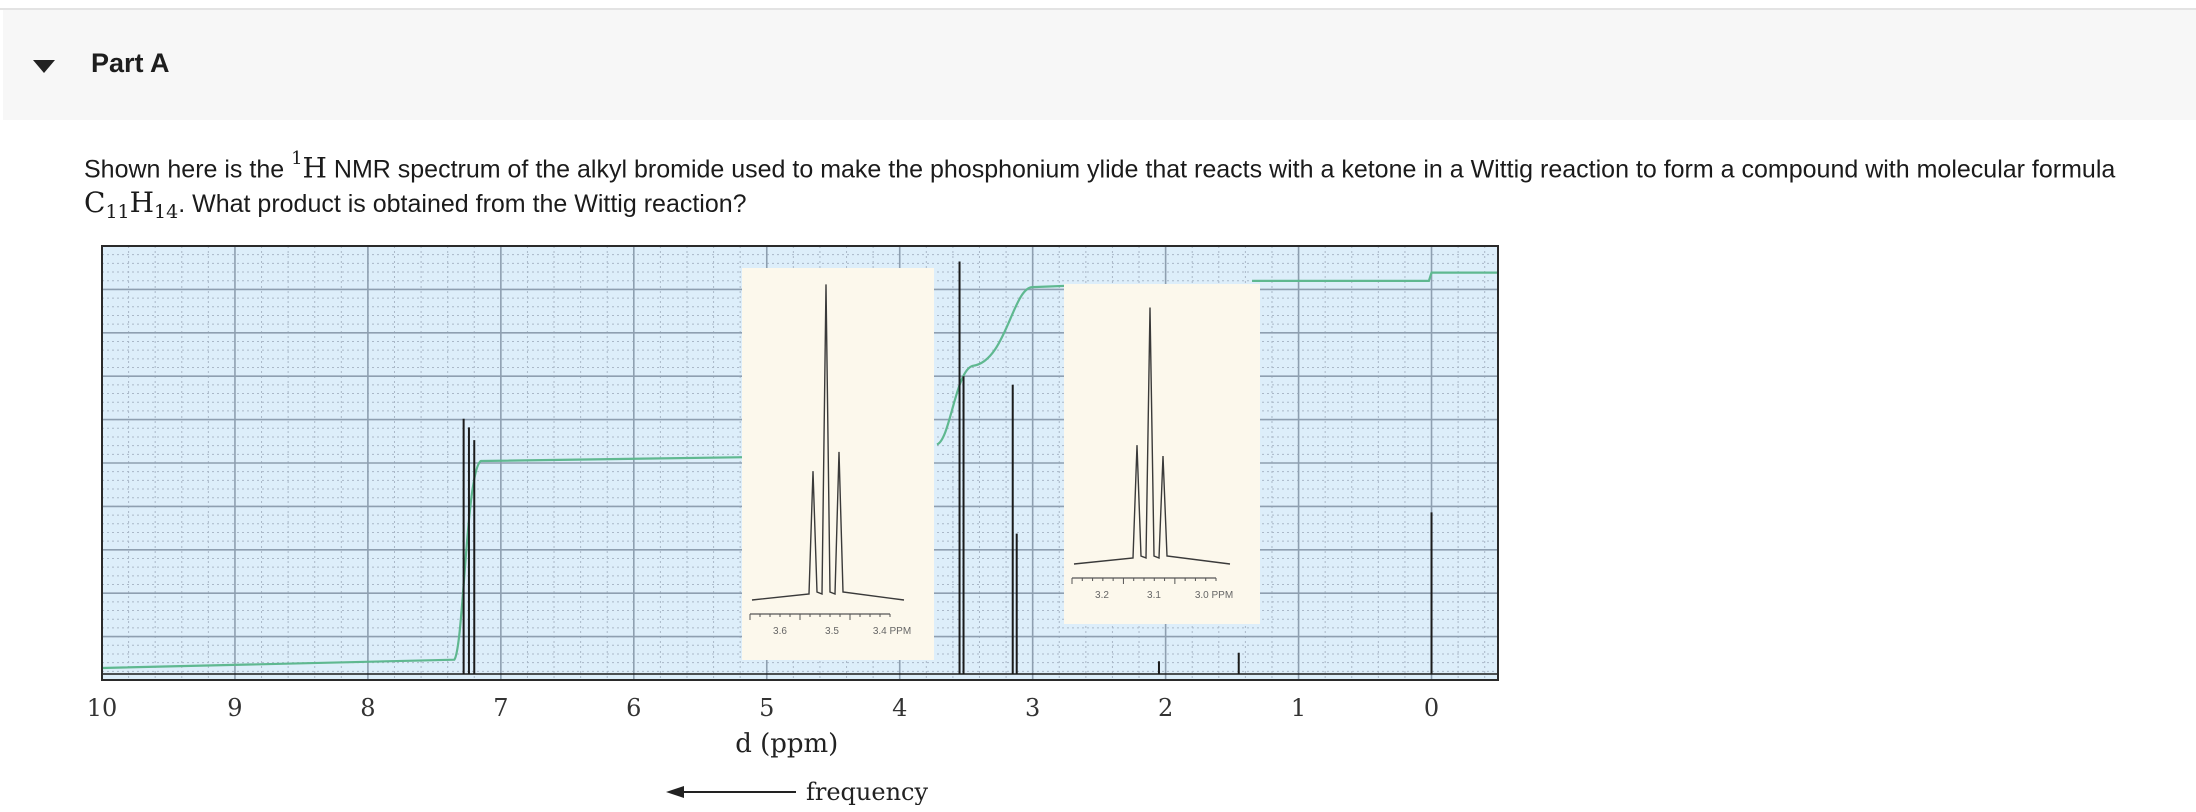 This screenshot has height=812, width=2196. Describe the element at coordinates (102, 708) in the screenshot. I see `x-tick-label: 10` at that location.